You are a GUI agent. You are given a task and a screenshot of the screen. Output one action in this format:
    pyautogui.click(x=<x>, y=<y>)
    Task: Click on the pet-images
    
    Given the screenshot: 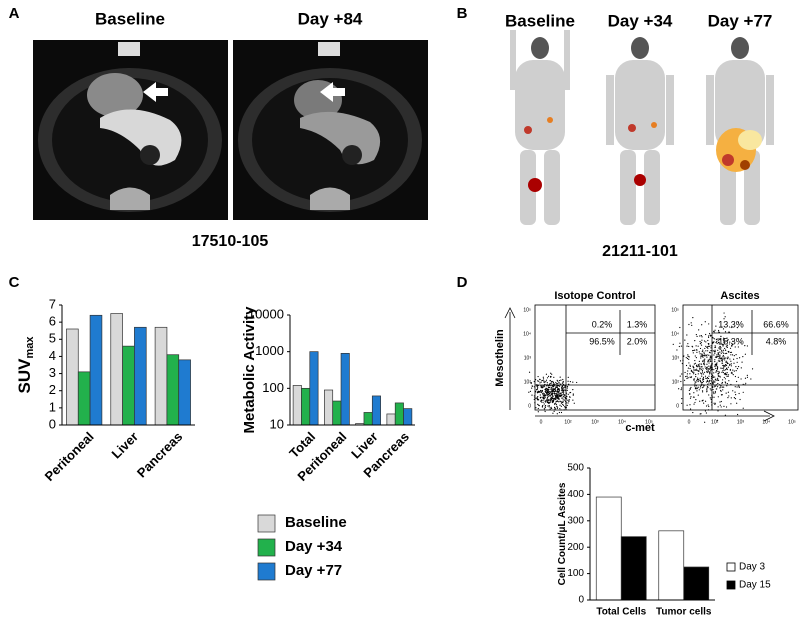 What is the action you would take?
    pyautogui.click(x=642, y=127)
    